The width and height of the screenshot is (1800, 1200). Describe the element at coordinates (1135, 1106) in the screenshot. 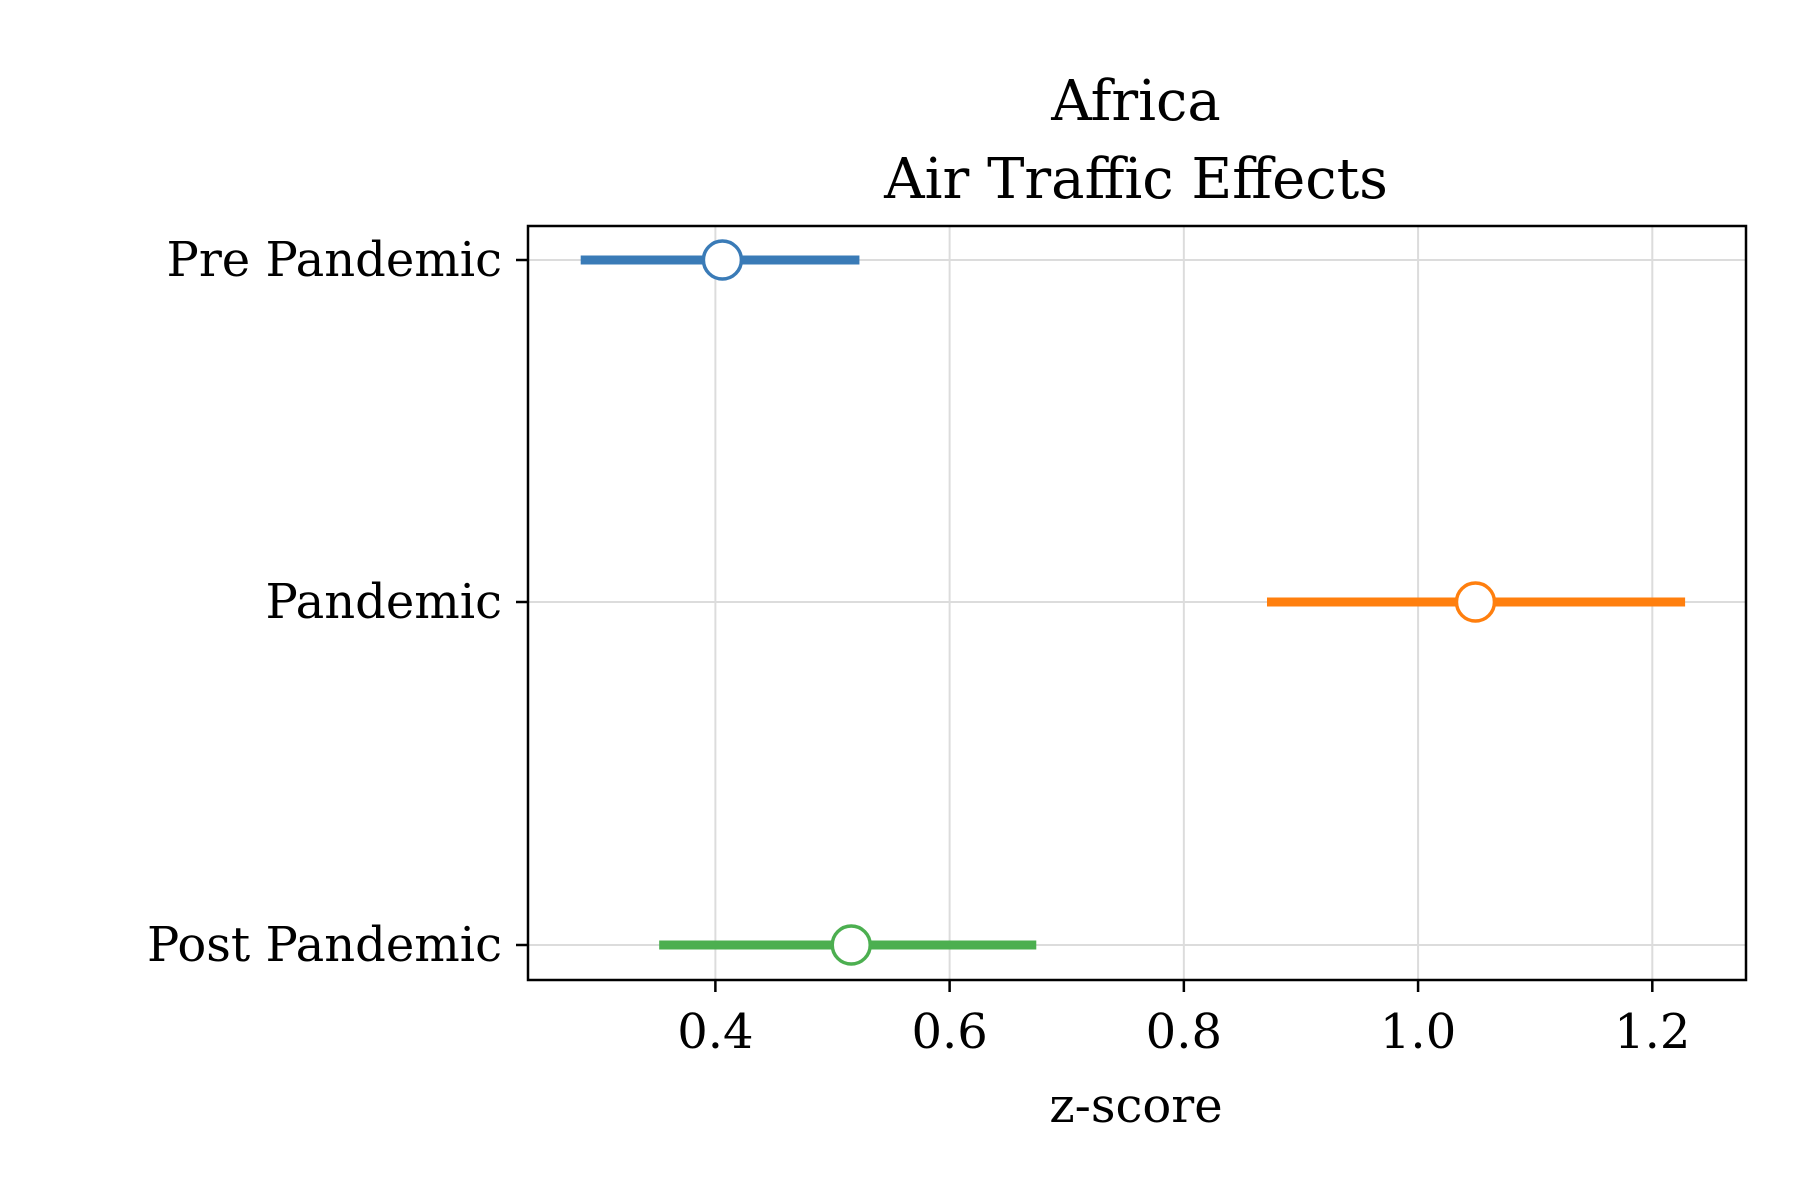

I see `x-axis-label: z-score` at that location.